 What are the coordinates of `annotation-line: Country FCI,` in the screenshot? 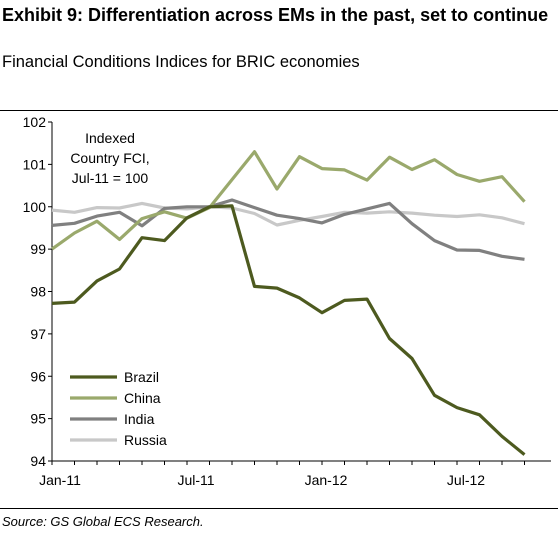 It's located at (109, 158).